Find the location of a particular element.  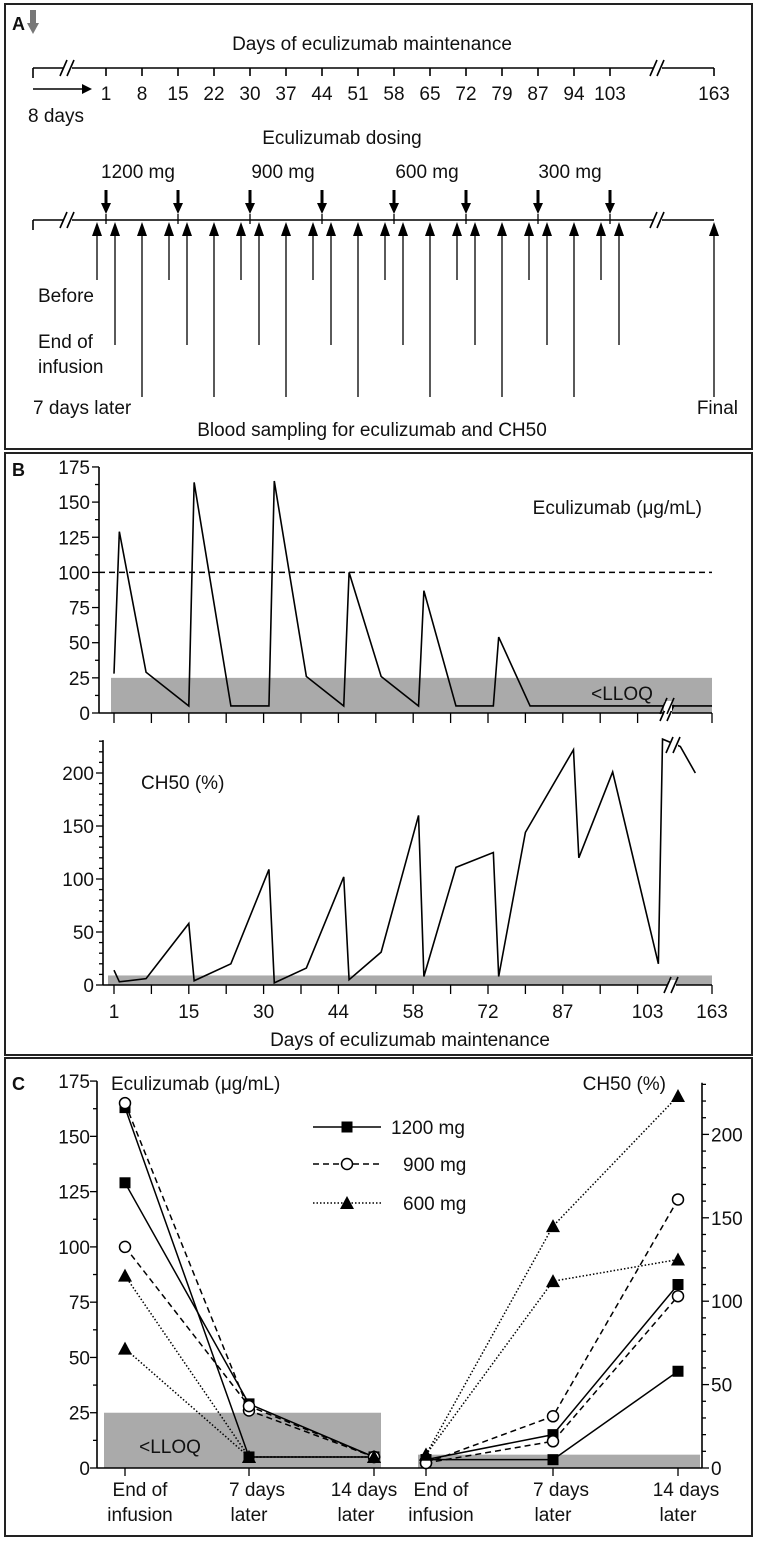

right-y-tick-label: 100 is located at coordinates (727, 1302).